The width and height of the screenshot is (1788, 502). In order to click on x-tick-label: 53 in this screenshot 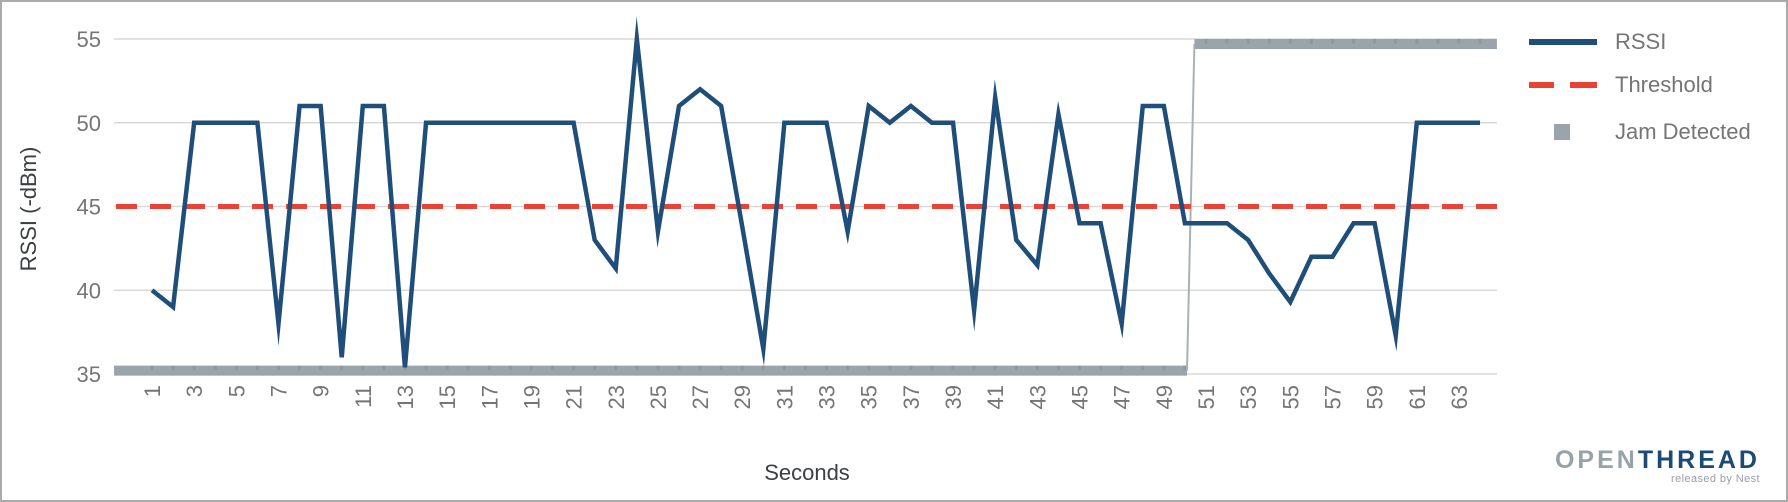, I will do `click(1248, 397)`.